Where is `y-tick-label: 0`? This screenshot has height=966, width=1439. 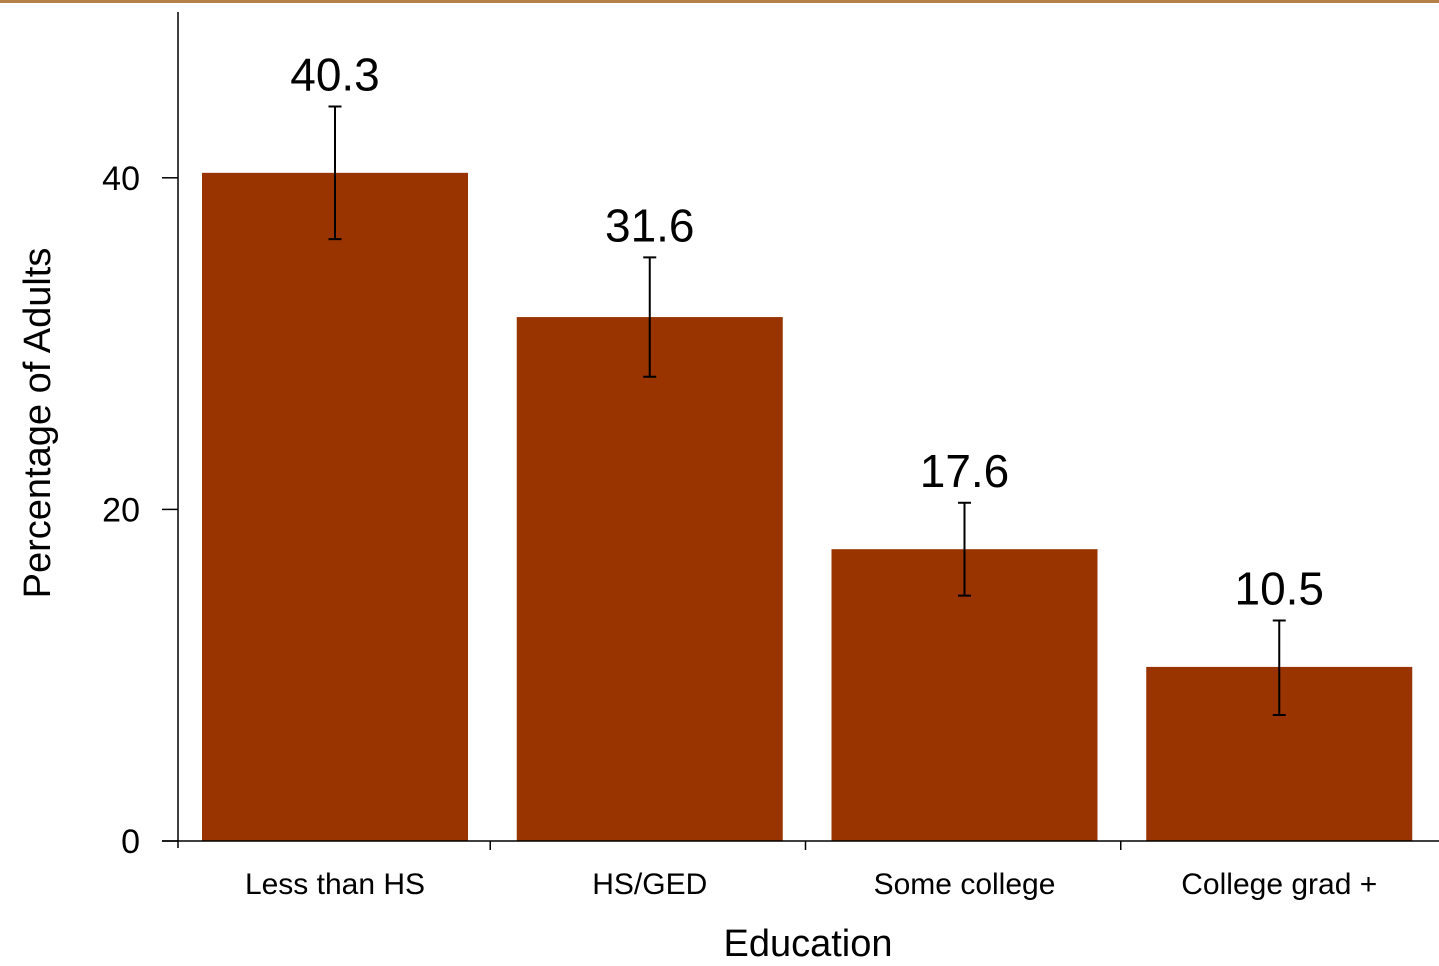 y-tick-label: 0 is located at coordinates (130, 842).